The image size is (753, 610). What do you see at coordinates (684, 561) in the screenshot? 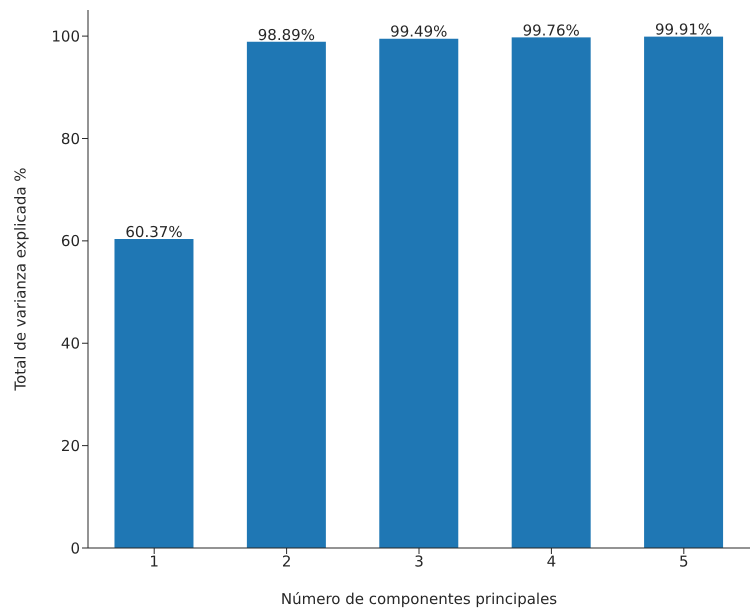
I see `x-tick-label: 5` at bounding box center [684, 561].